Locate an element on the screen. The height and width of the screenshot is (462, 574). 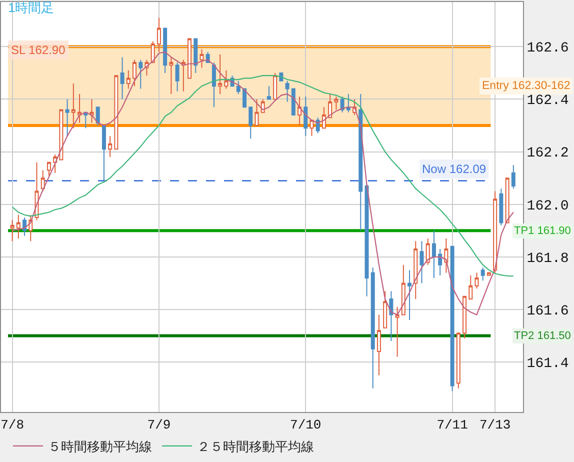
annotation: SL 162.90 is located at coordinates (38, 50).